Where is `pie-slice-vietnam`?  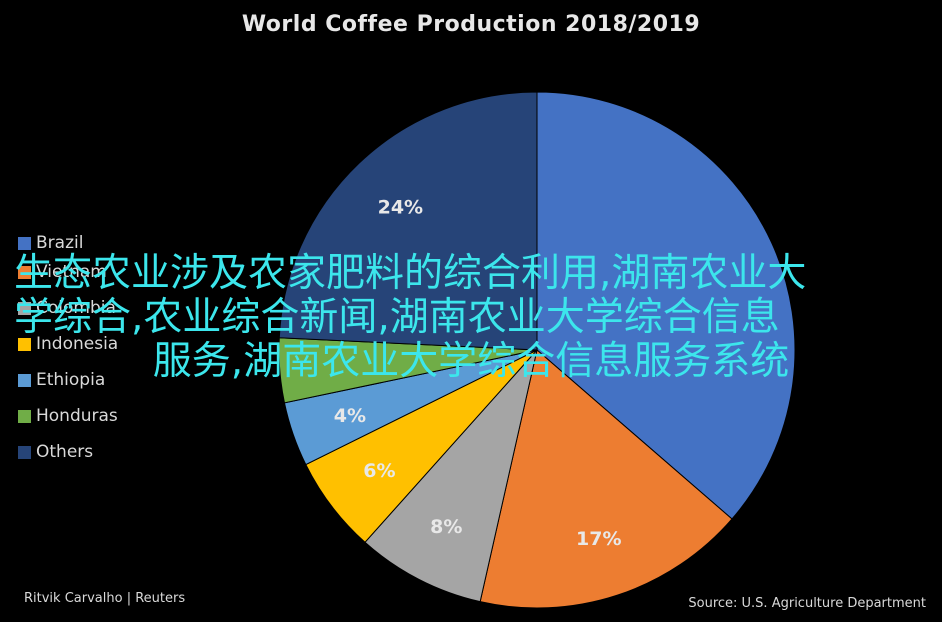
pie-slice-vietnam is located at coordinates (606, 479).